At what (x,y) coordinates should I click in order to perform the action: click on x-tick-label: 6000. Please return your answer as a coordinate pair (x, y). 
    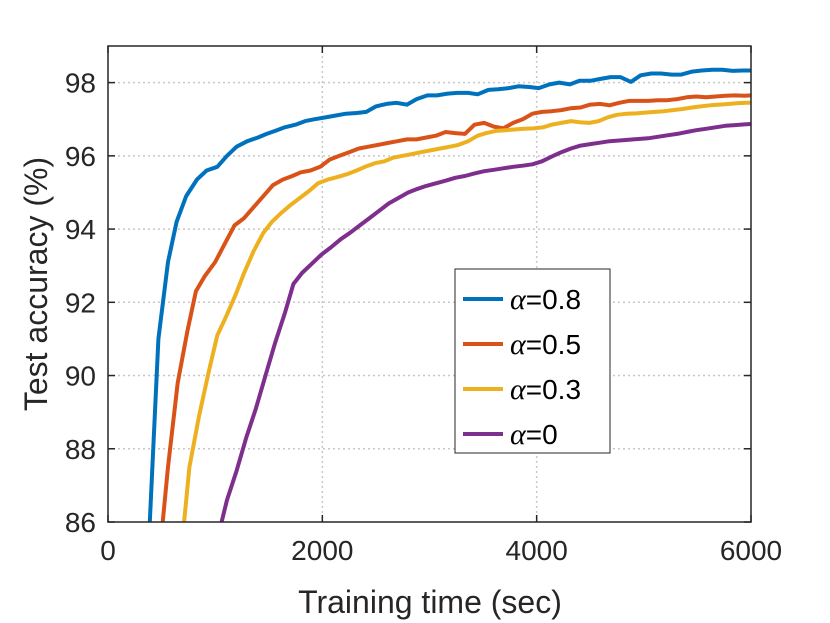
    Looking at the image, I should click on (751, 550).